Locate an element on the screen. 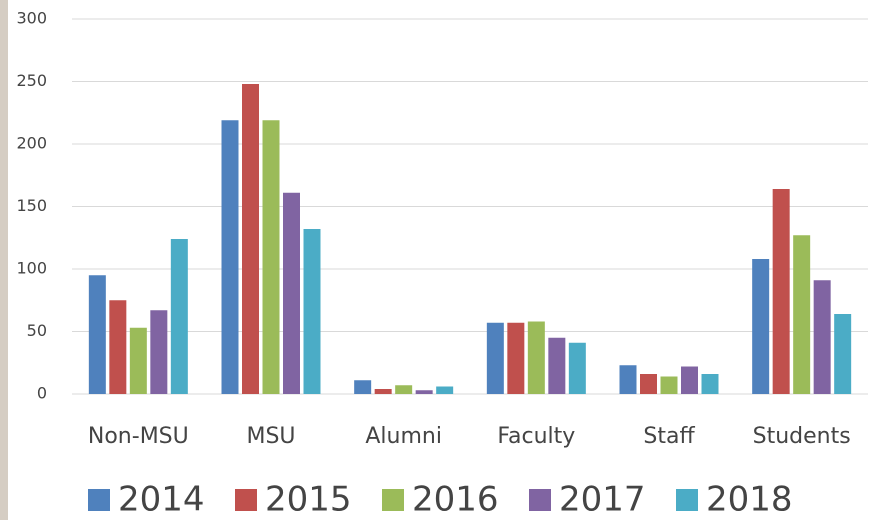 The width and height of the screenshot is (870, 520). x-tick-label: MSU is located at coordinates (270, 436).